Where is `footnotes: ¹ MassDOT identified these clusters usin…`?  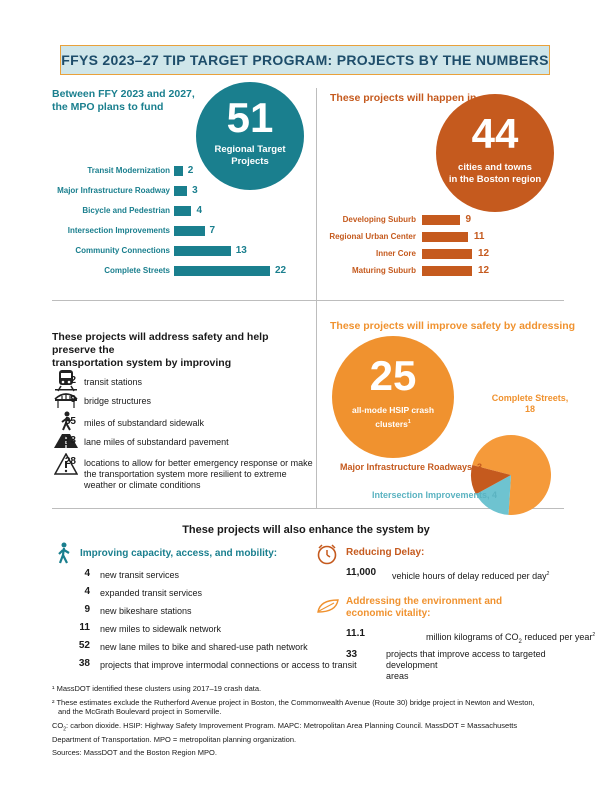 footnotes: ¹ MassDOT identified these clusters usin… is located at coordinates (312, 721).